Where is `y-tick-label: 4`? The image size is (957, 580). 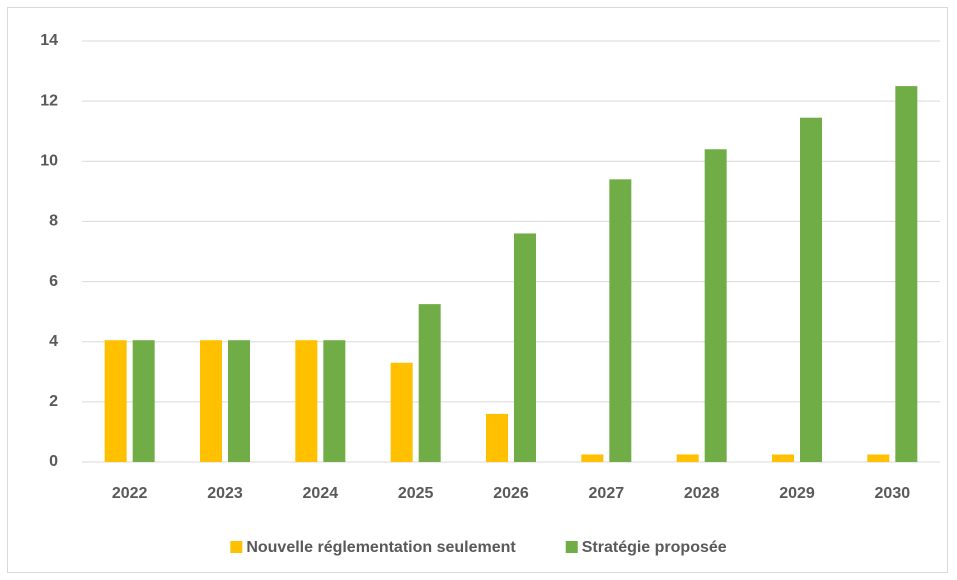 y-tick-label: 4 is located at coordinates (53, 341).